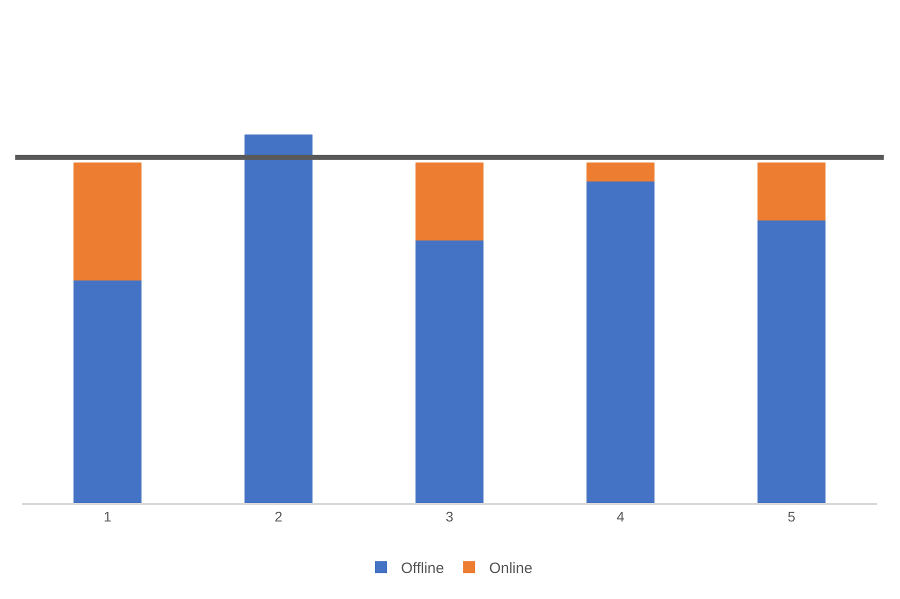  What do you see at coordinates (620, 516) in the screenshot?
I see `x-tick-label: 4` at bounding box center [620, 516].